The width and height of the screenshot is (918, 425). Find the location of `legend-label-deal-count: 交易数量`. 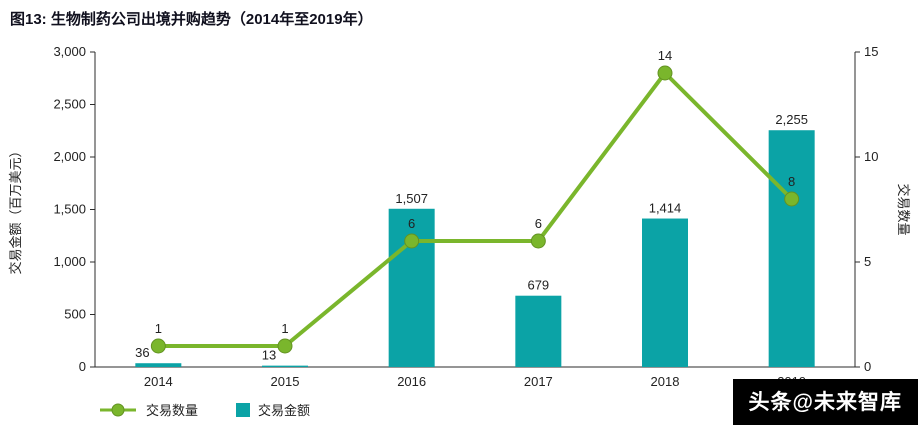

legend-label-deal-count: 交易数量 is located at coordinates (172, 410).